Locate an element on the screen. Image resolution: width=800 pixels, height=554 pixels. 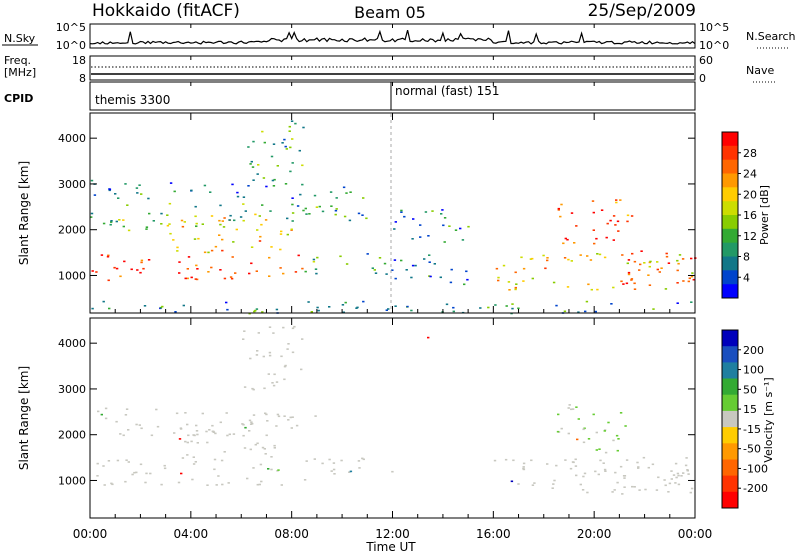
freq-label-line2: [MHz] is located at coordinates (20, 72).